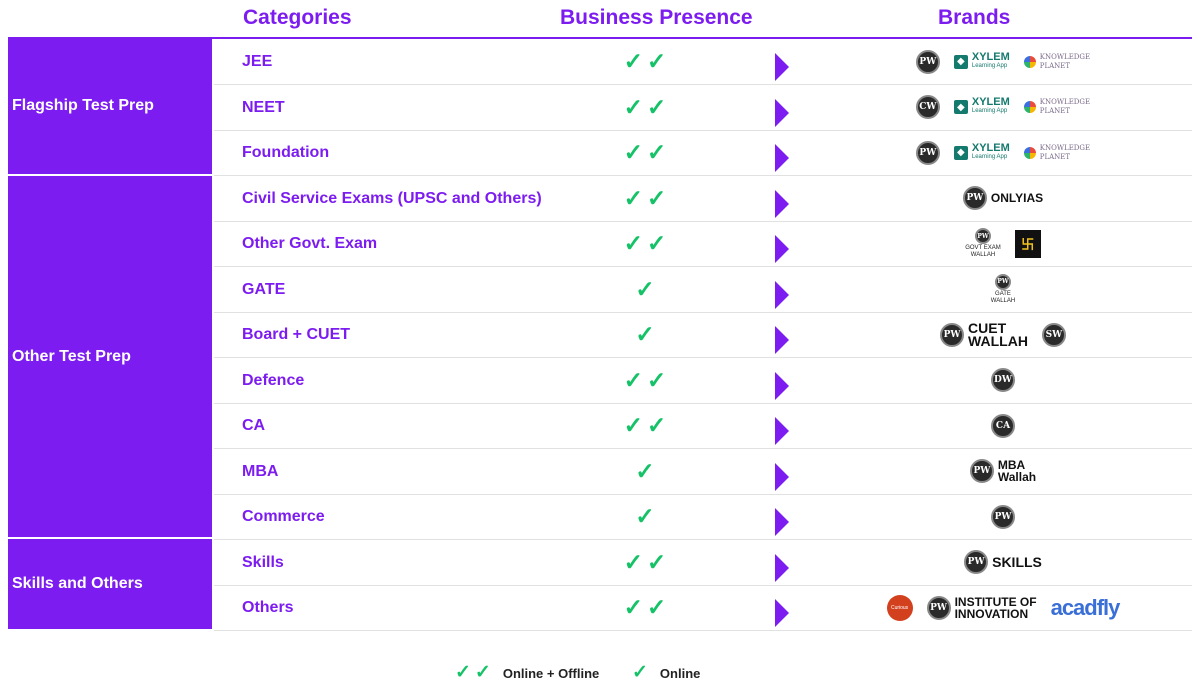  Describe the element at coordinates (600, 38) in the screenshot. I see `header-divider` at that location.